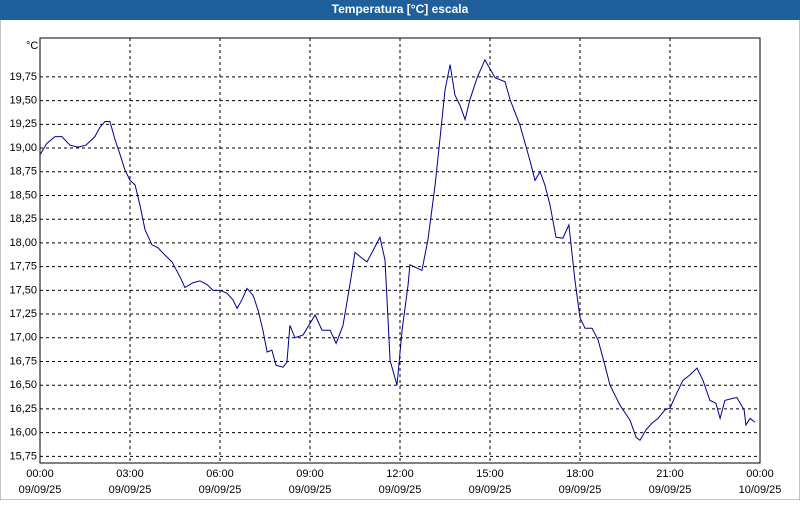  What do you see at coordinates (23, 290) in the screenshot?
I see `y-tick-label: 17,50` at bounding box center [23, 290].